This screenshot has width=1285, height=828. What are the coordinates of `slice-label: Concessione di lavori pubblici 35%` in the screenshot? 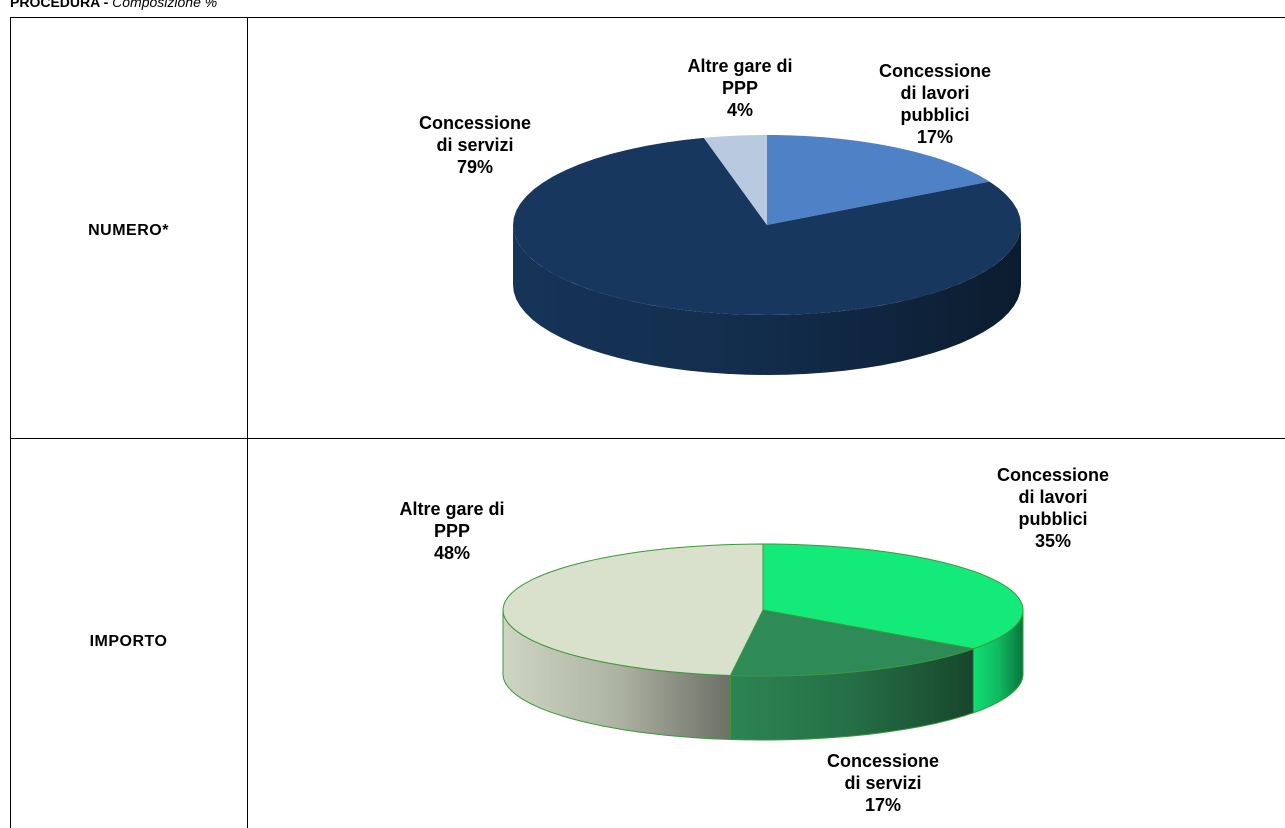 It's located at (1053, 508).